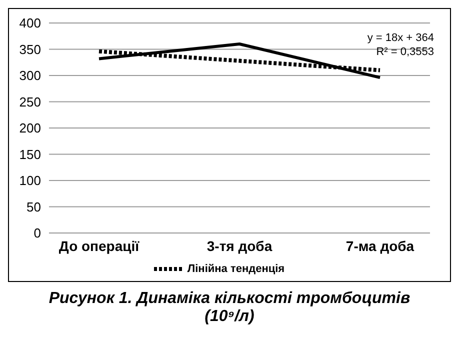  What do you see at coordinates (30, 23) in the screenshot?
I see `y-tick-label: 400` at bounding box center [30, 23].